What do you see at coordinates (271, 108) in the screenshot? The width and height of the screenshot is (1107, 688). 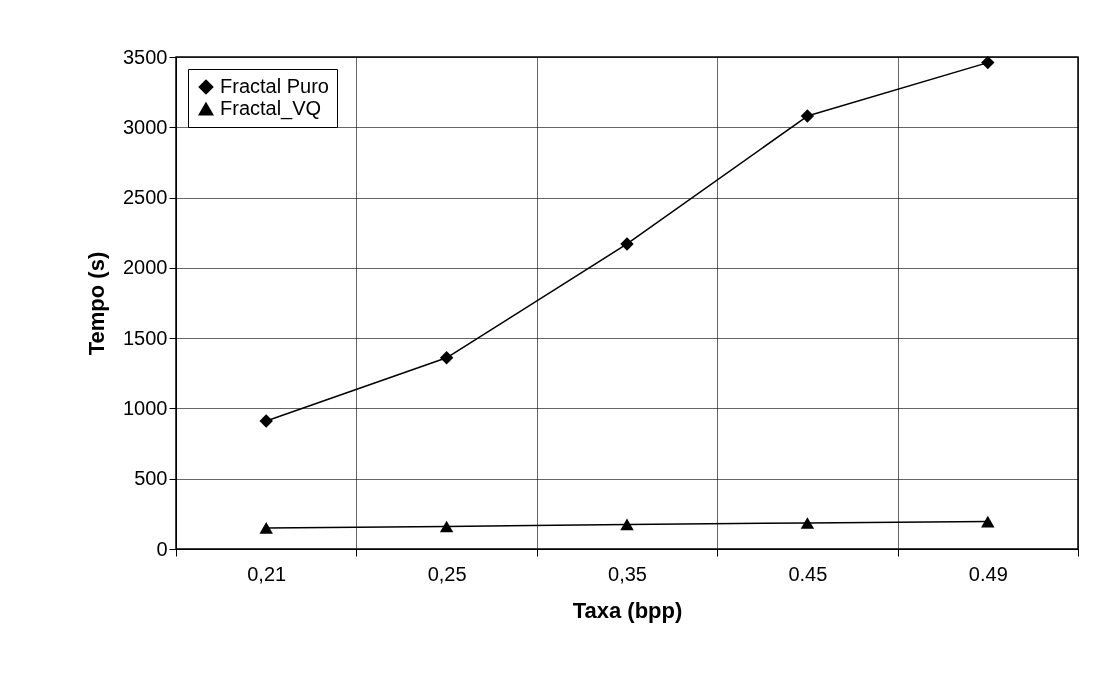 I see `legend-label: Fractal_VQ` at bounding box center [271, 108].